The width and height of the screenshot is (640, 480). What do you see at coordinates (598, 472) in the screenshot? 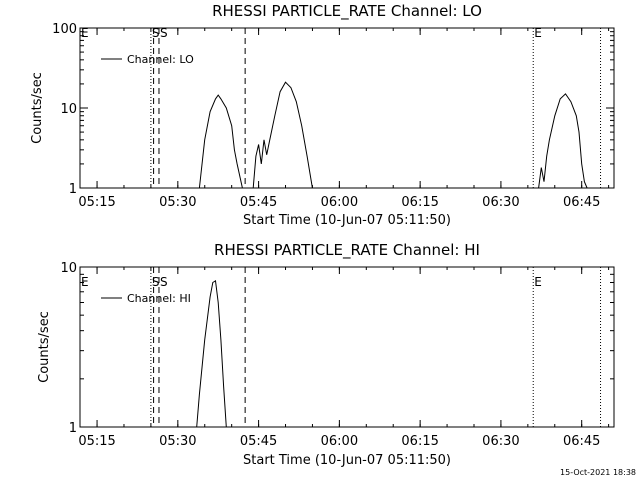
I see `footer-timestamp: 15-Oct-2021 18:38` at bounding box center [598, 472].